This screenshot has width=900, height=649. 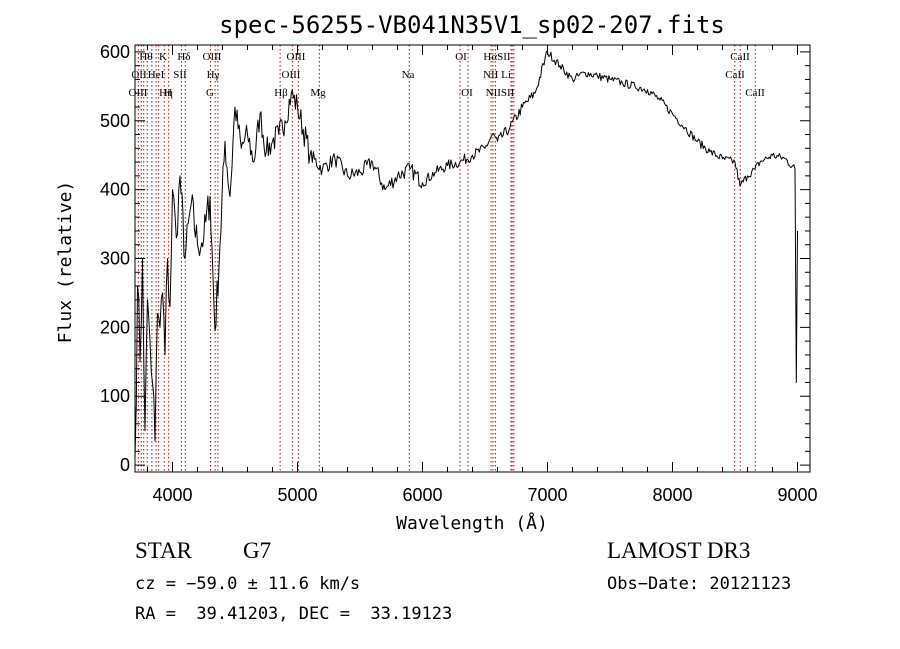 What do you see at coordinates (257, 550) in the screenshot?
I see `object-subclass: G7` at bounding box center [257, 550].